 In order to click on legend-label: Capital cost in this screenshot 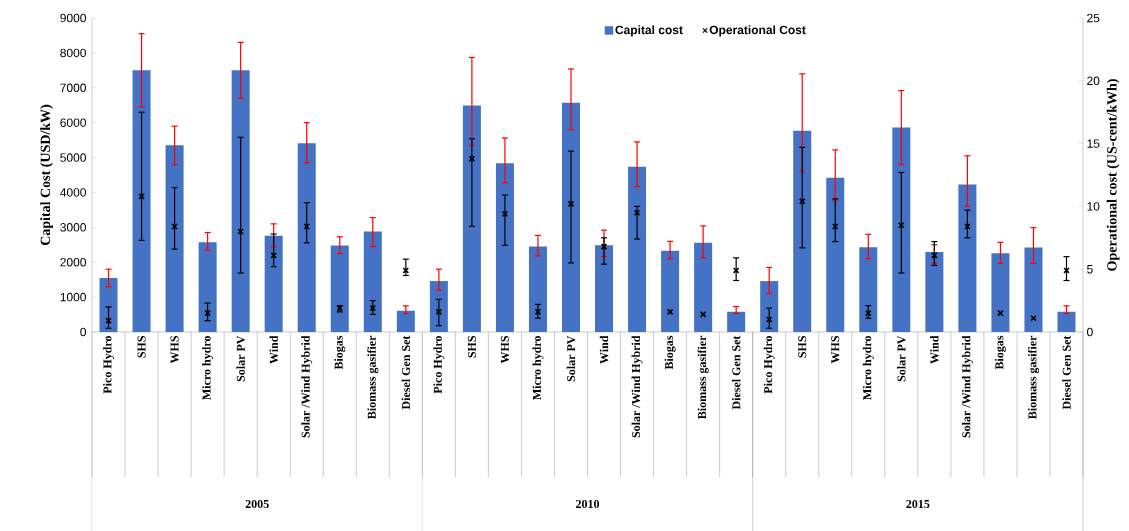, I will do `click(649, 31)`.